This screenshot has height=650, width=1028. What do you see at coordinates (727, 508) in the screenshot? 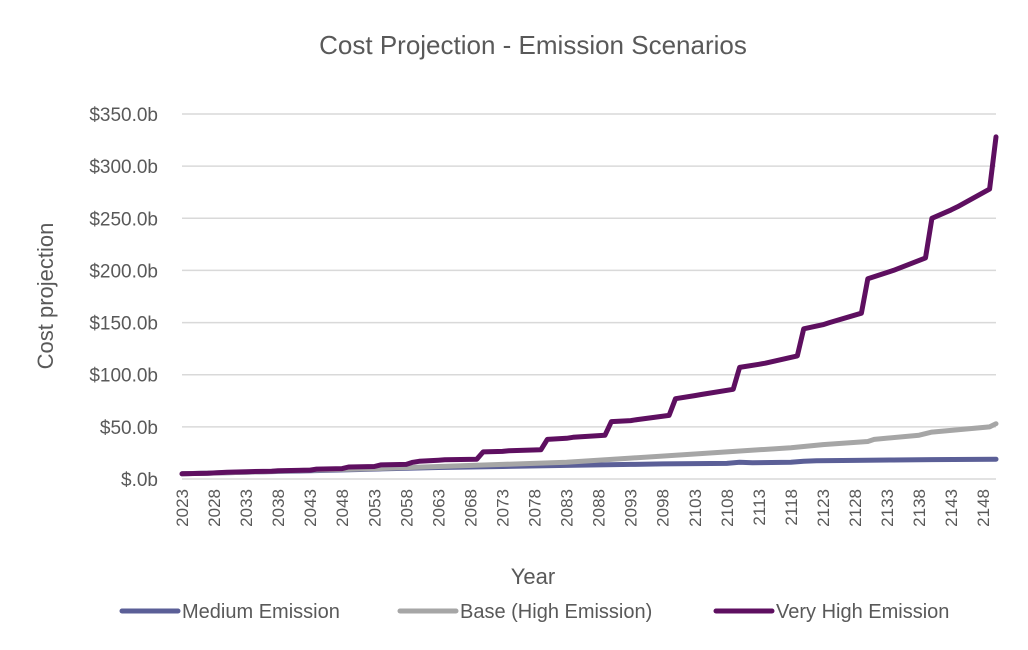
I see `x-tick-label: 2108` at bounding box center [727, 508].